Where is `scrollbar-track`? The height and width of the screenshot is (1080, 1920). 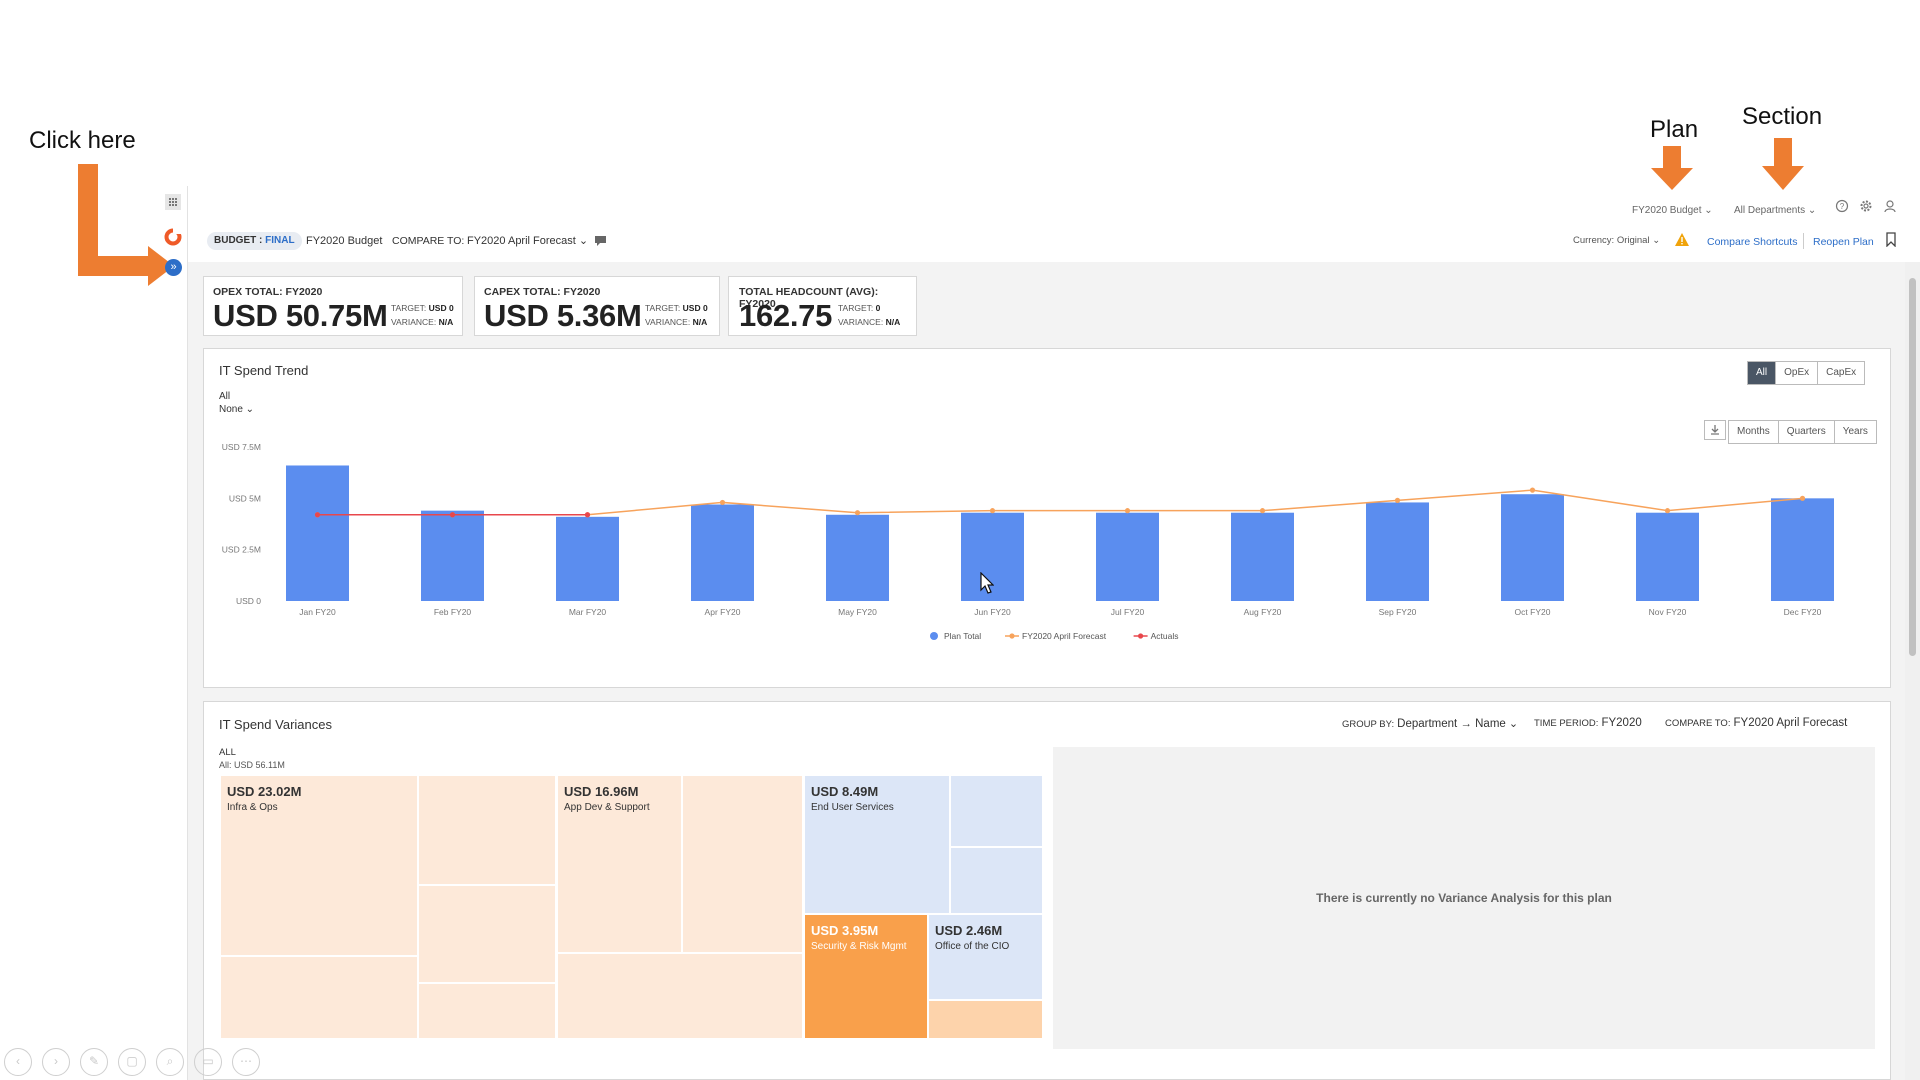 scrollbar-track is located at coordinates (1912, 671).